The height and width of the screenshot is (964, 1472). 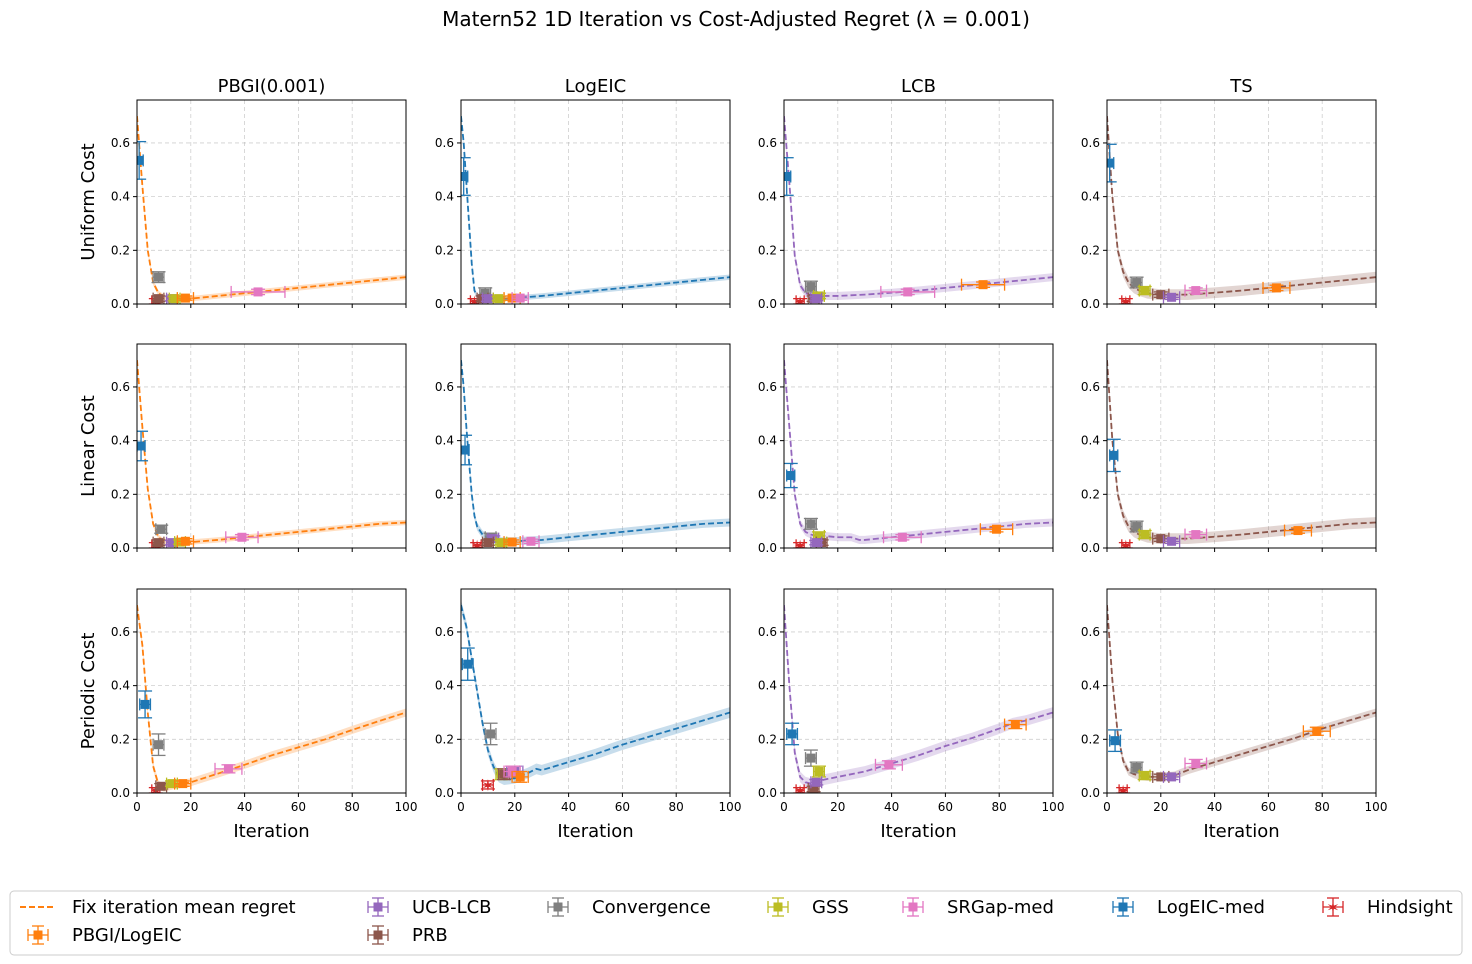 I want to click on legend-entry: SRGap-med, so click(x=978, y=907).